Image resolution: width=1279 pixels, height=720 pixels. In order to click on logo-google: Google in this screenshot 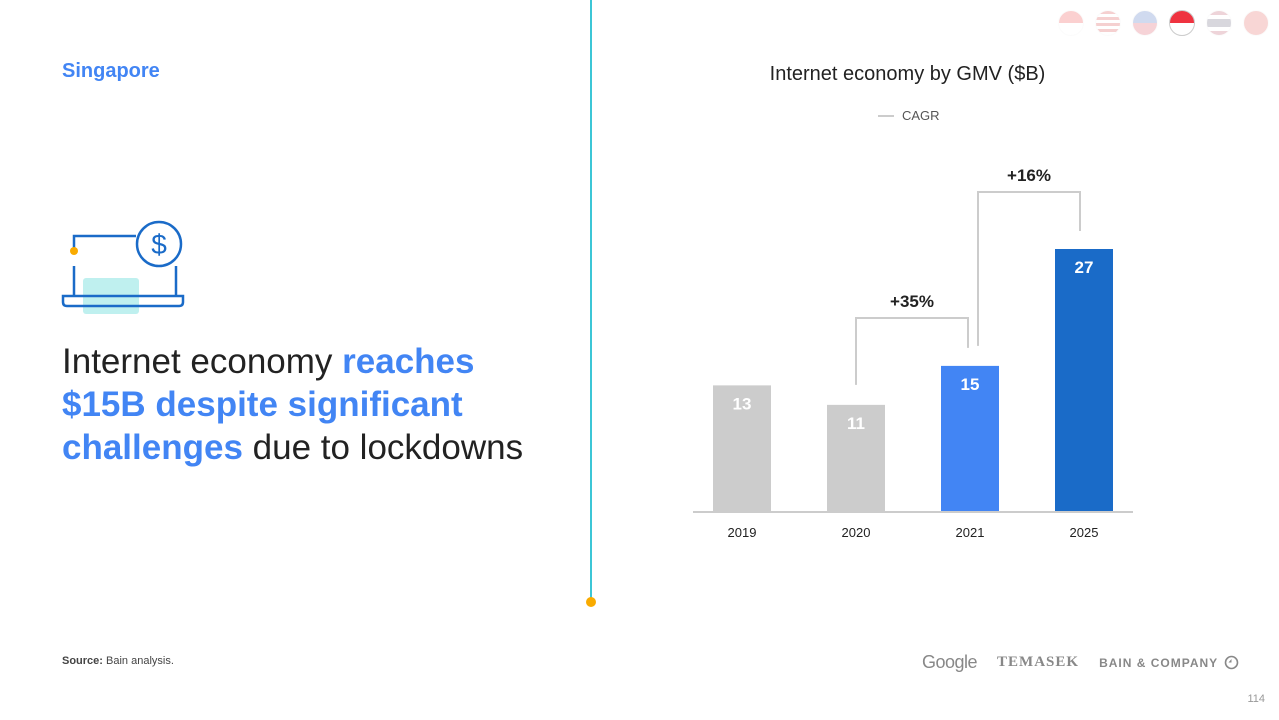, I will do `click(950, 662)`.